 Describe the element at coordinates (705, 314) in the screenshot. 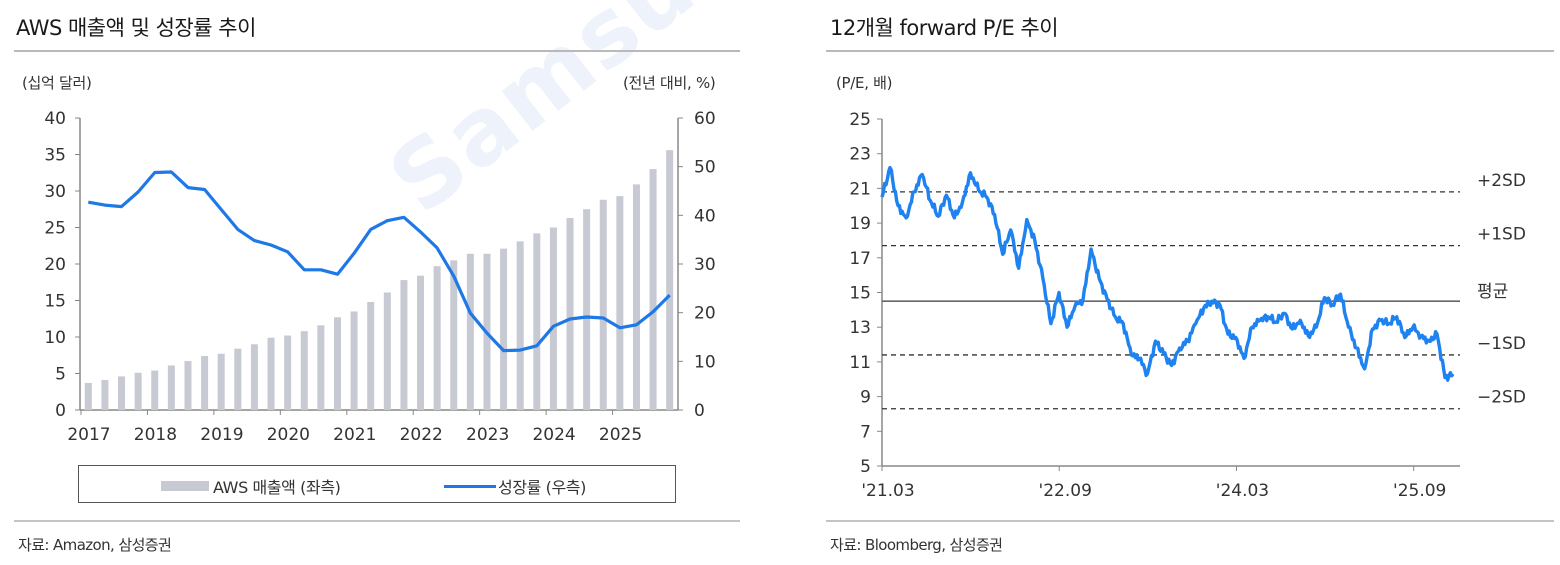

I see `y-tick-label-right: 20` at that location.